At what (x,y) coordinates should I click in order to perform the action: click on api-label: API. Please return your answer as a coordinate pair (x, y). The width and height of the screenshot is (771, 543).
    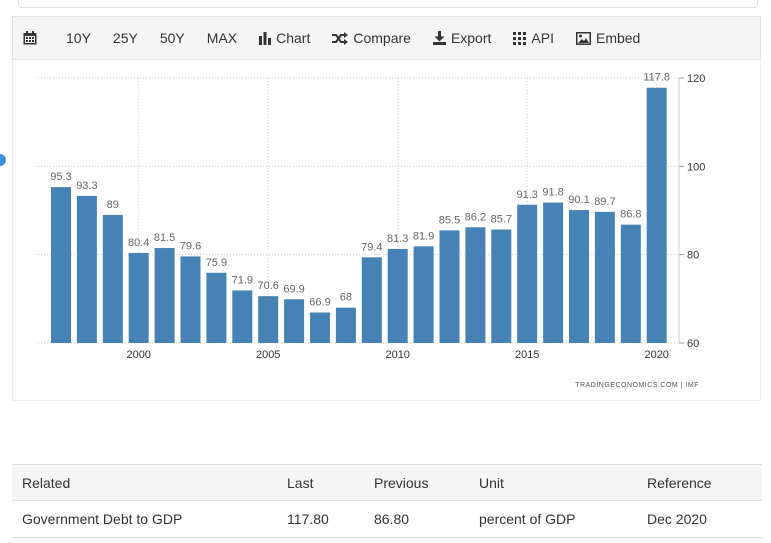
    Looking at the image, I should click on (542, 38).